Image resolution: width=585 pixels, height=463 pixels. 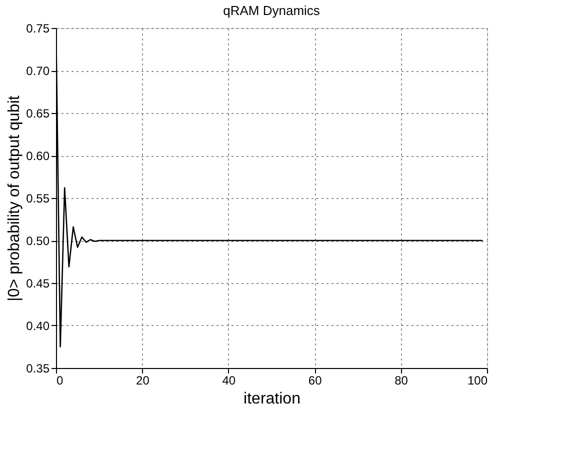 I want to click on y-tick-label: 0.45, so click(x=38, y=283).